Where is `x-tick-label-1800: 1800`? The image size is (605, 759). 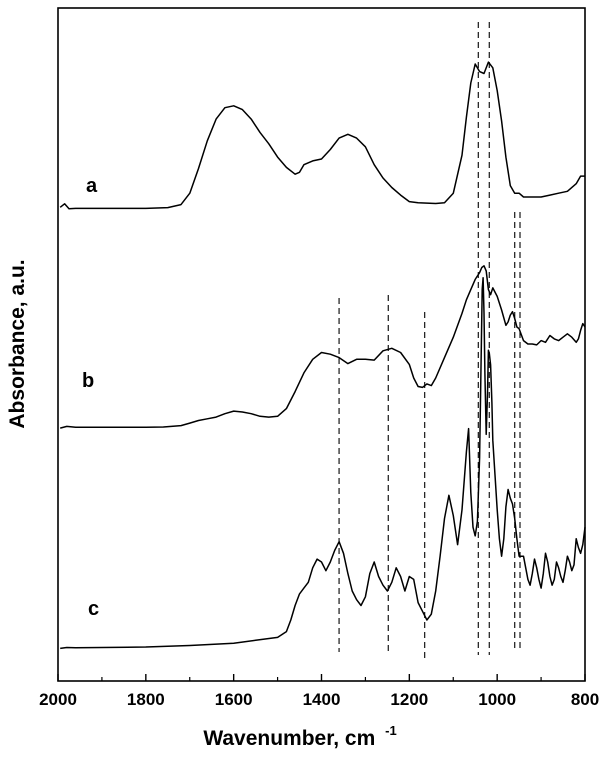 x-tick-label-1800: 1800 is located at coordinates (146, 699).